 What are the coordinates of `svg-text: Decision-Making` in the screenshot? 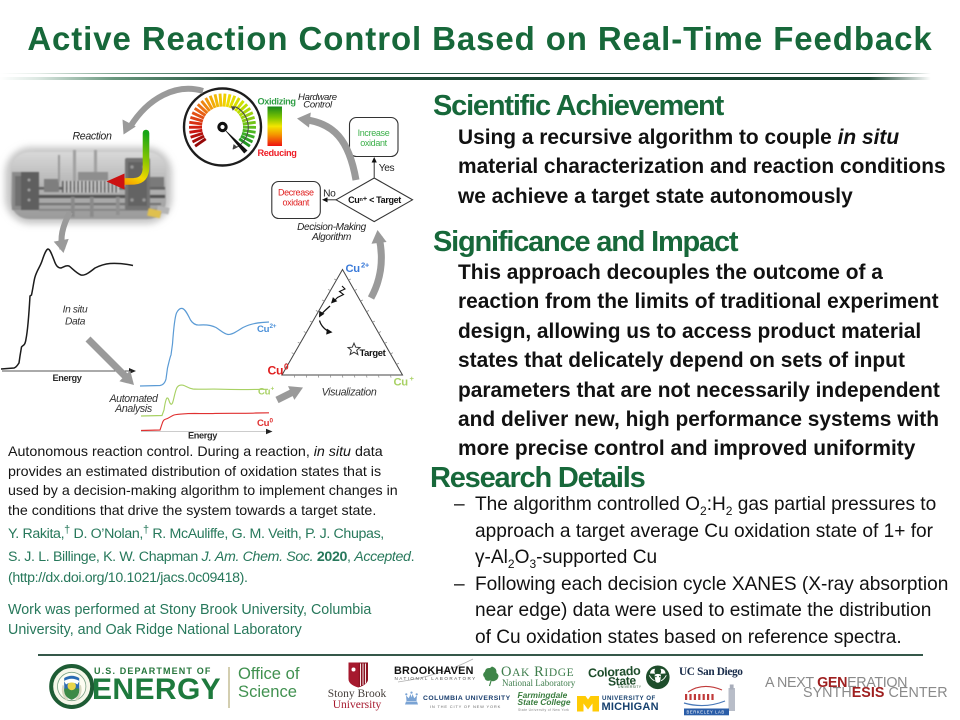 It's located at (331, 227).